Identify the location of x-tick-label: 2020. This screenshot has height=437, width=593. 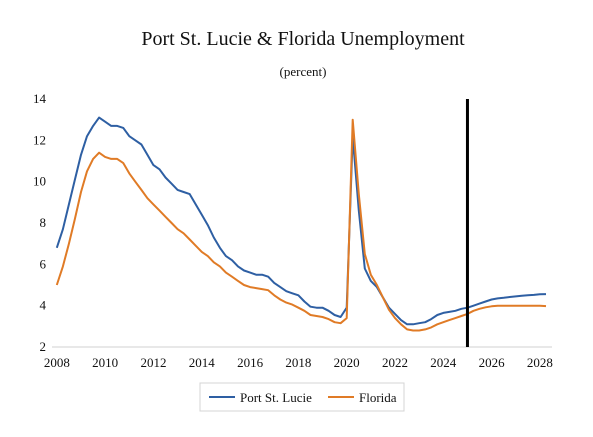
(347, 362).